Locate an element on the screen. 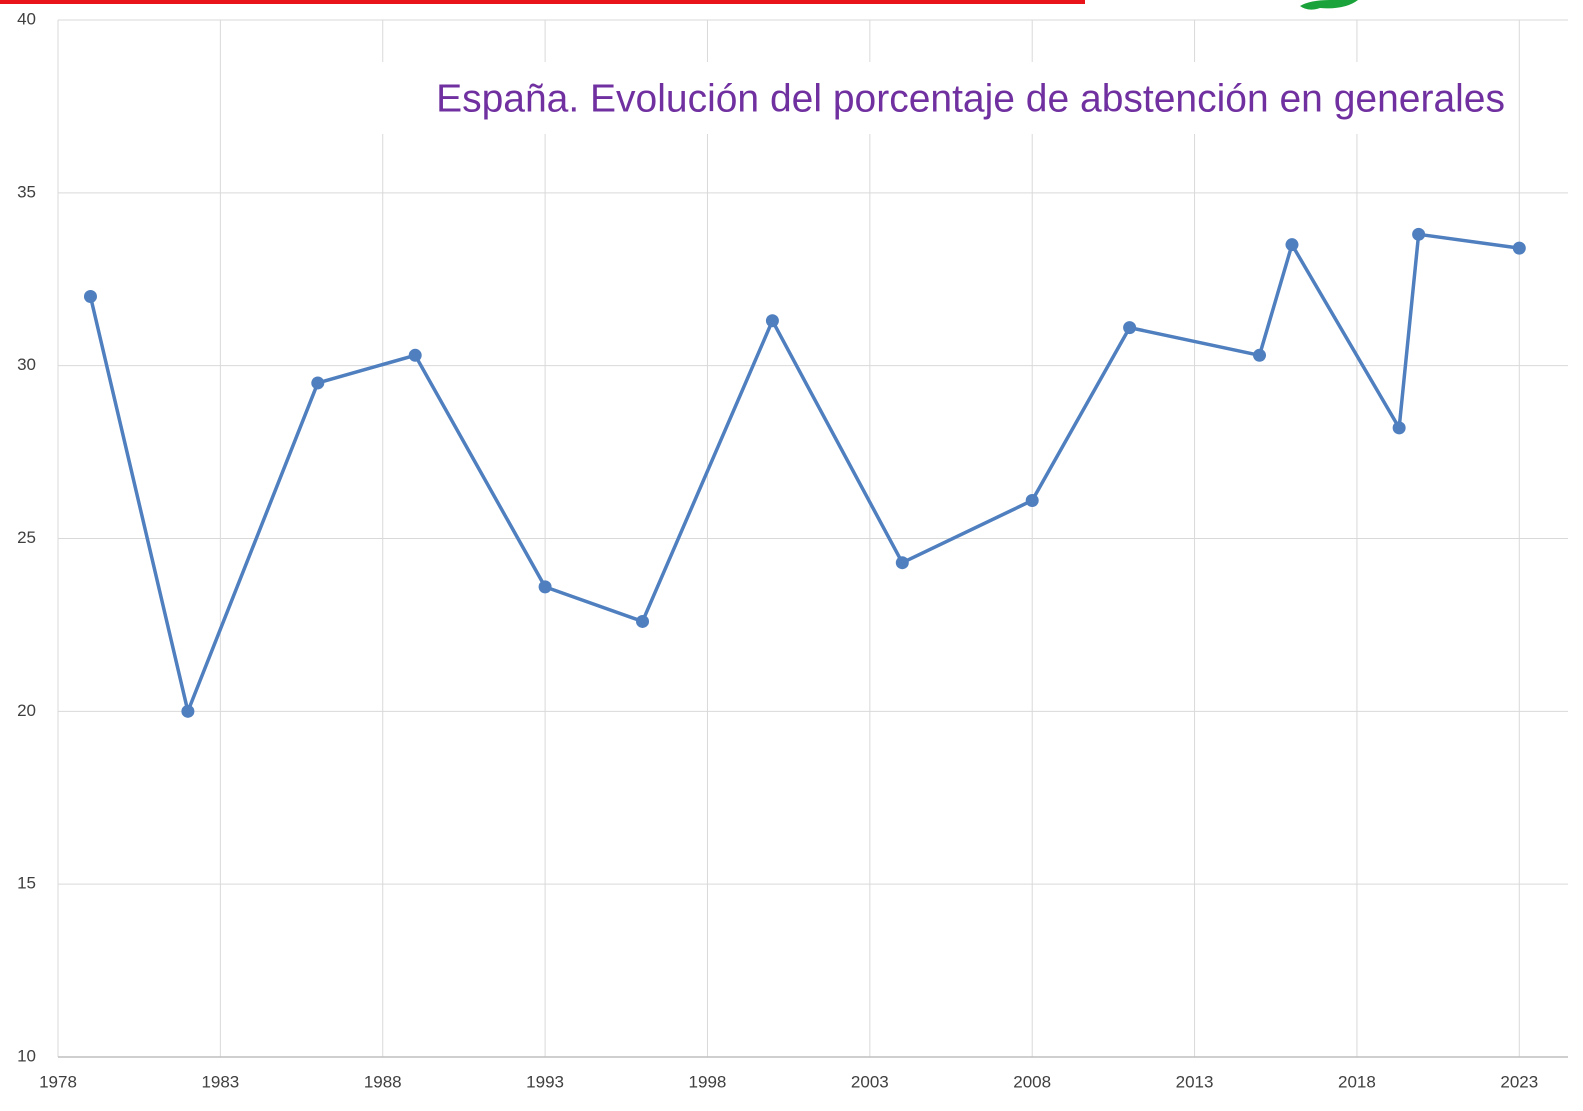  x-tick-label: 1983 is located at coordinates (220, 1081).